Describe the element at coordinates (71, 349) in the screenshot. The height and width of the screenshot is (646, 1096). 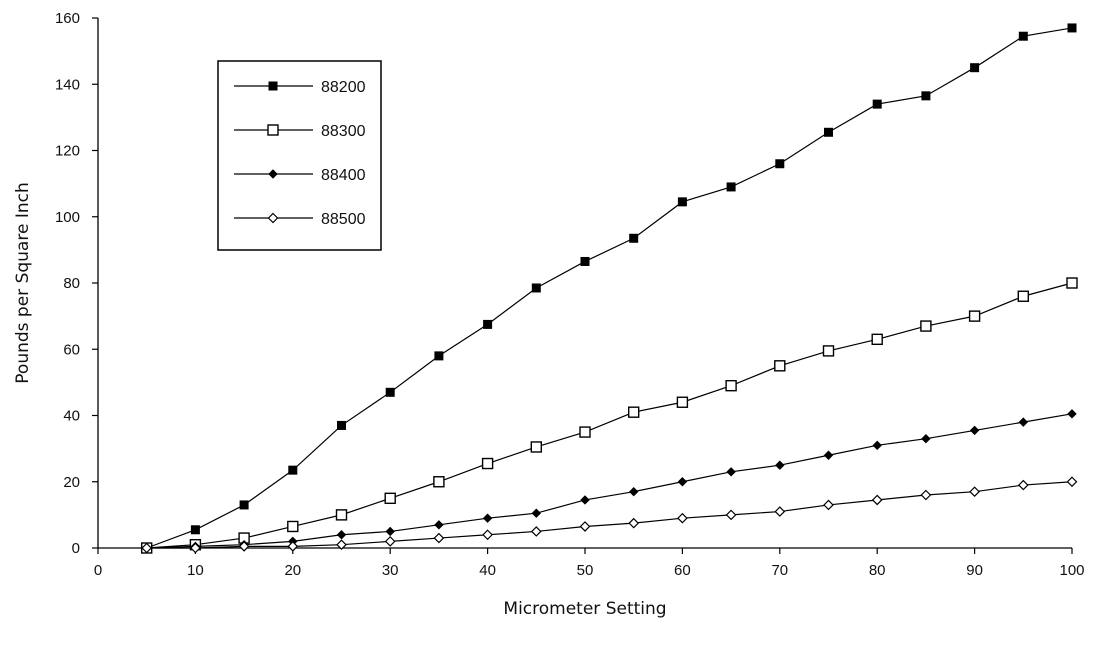
I see `y-tick-label: 60` at that location.